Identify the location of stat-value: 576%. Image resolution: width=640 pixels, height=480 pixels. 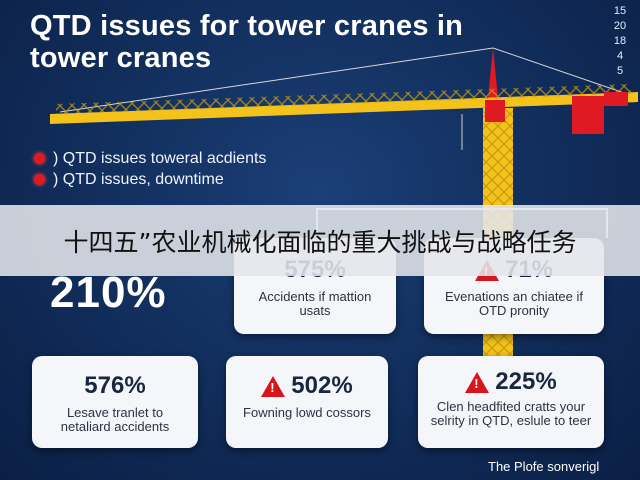
(115, 385).